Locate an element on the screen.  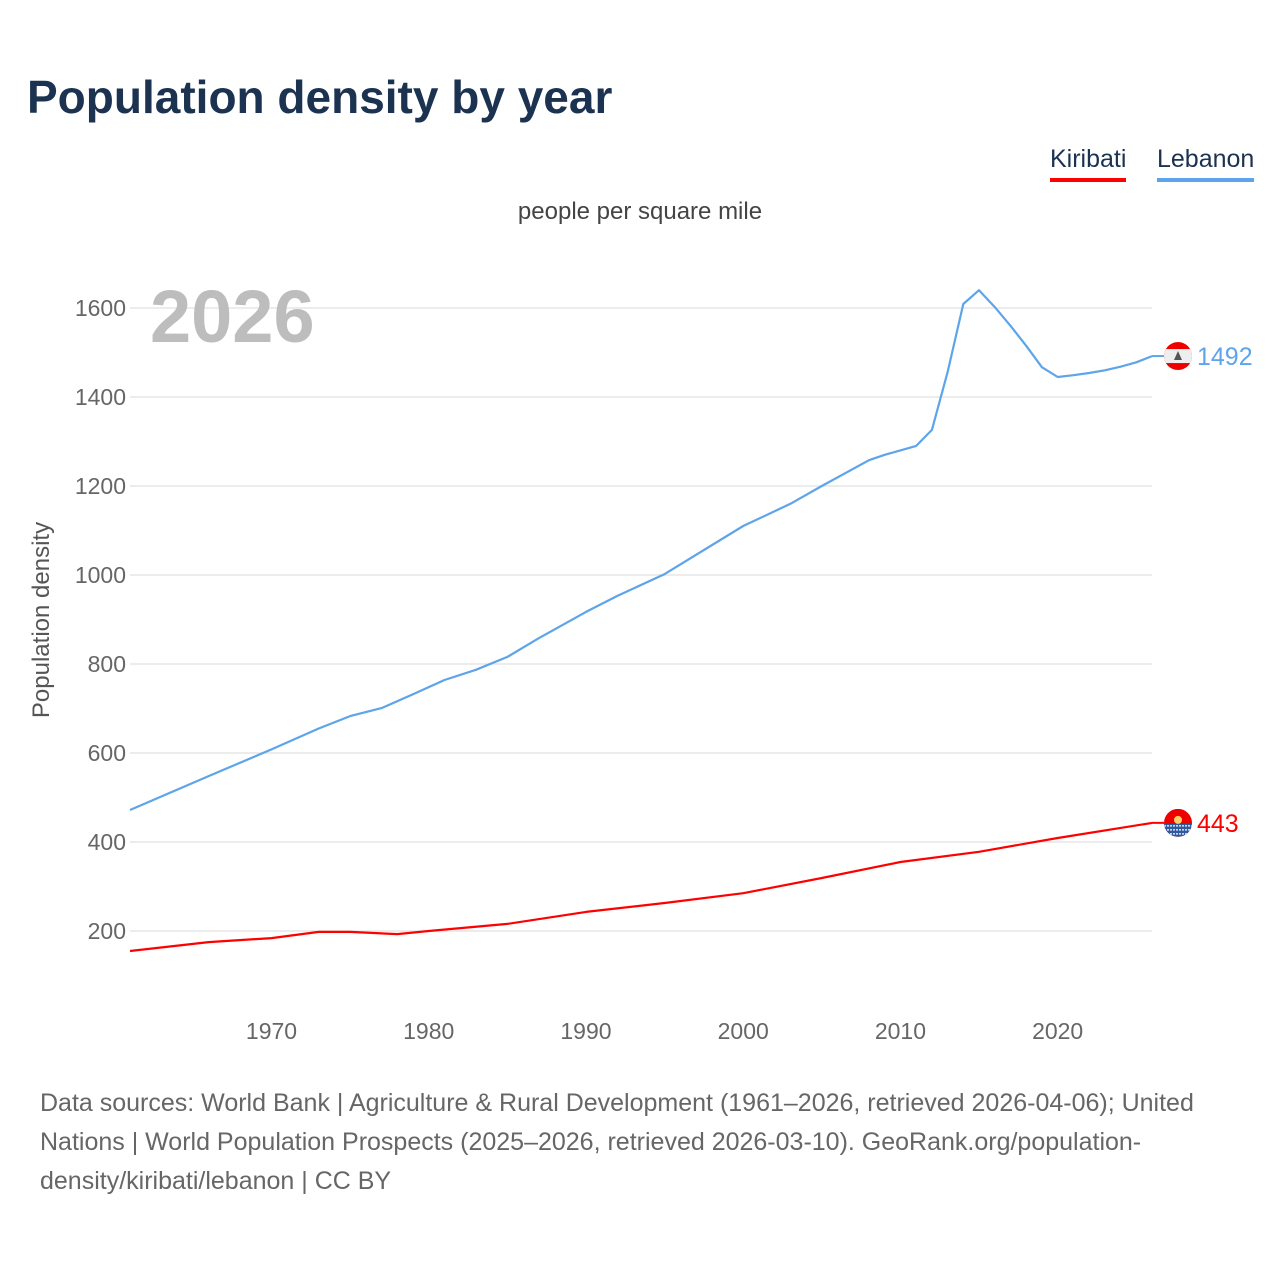
kiribati-flag-icon is located at coordinates (1178, 822).